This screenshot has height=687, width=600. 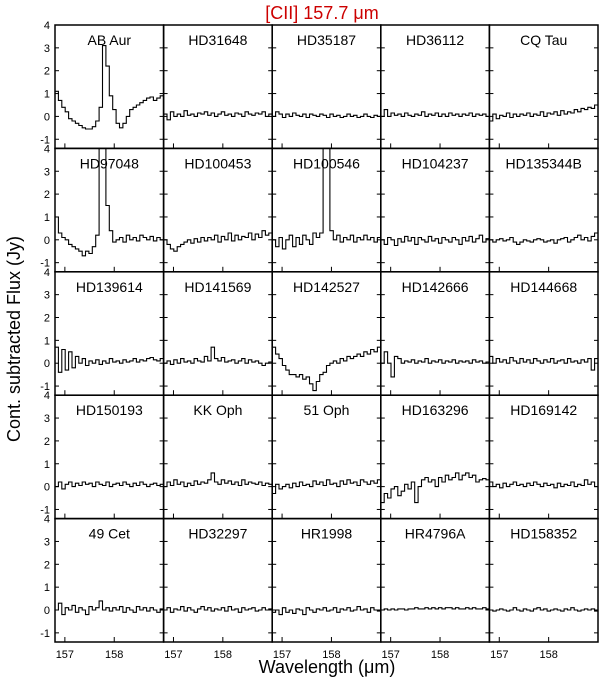 What do you see at coordinates (217, 287) in the screenshot?
I see `panel-label: HD141569` at bounding box center [217, 287].